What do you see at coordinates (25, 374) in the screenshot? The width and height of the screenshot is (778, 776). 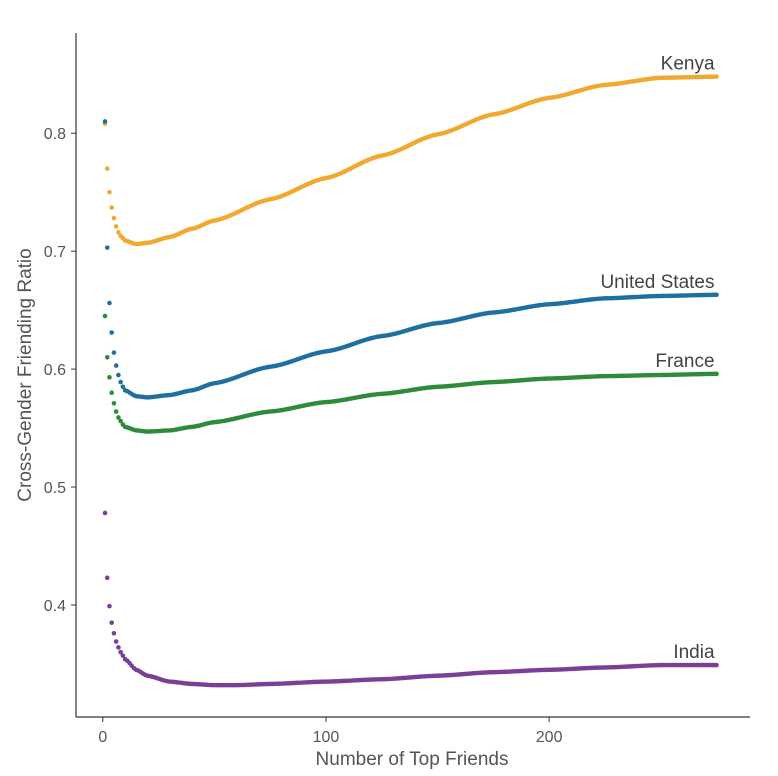 I see `y-axis-title: Cross-Gender Friending Ratio` at bounding box center [25, 374].